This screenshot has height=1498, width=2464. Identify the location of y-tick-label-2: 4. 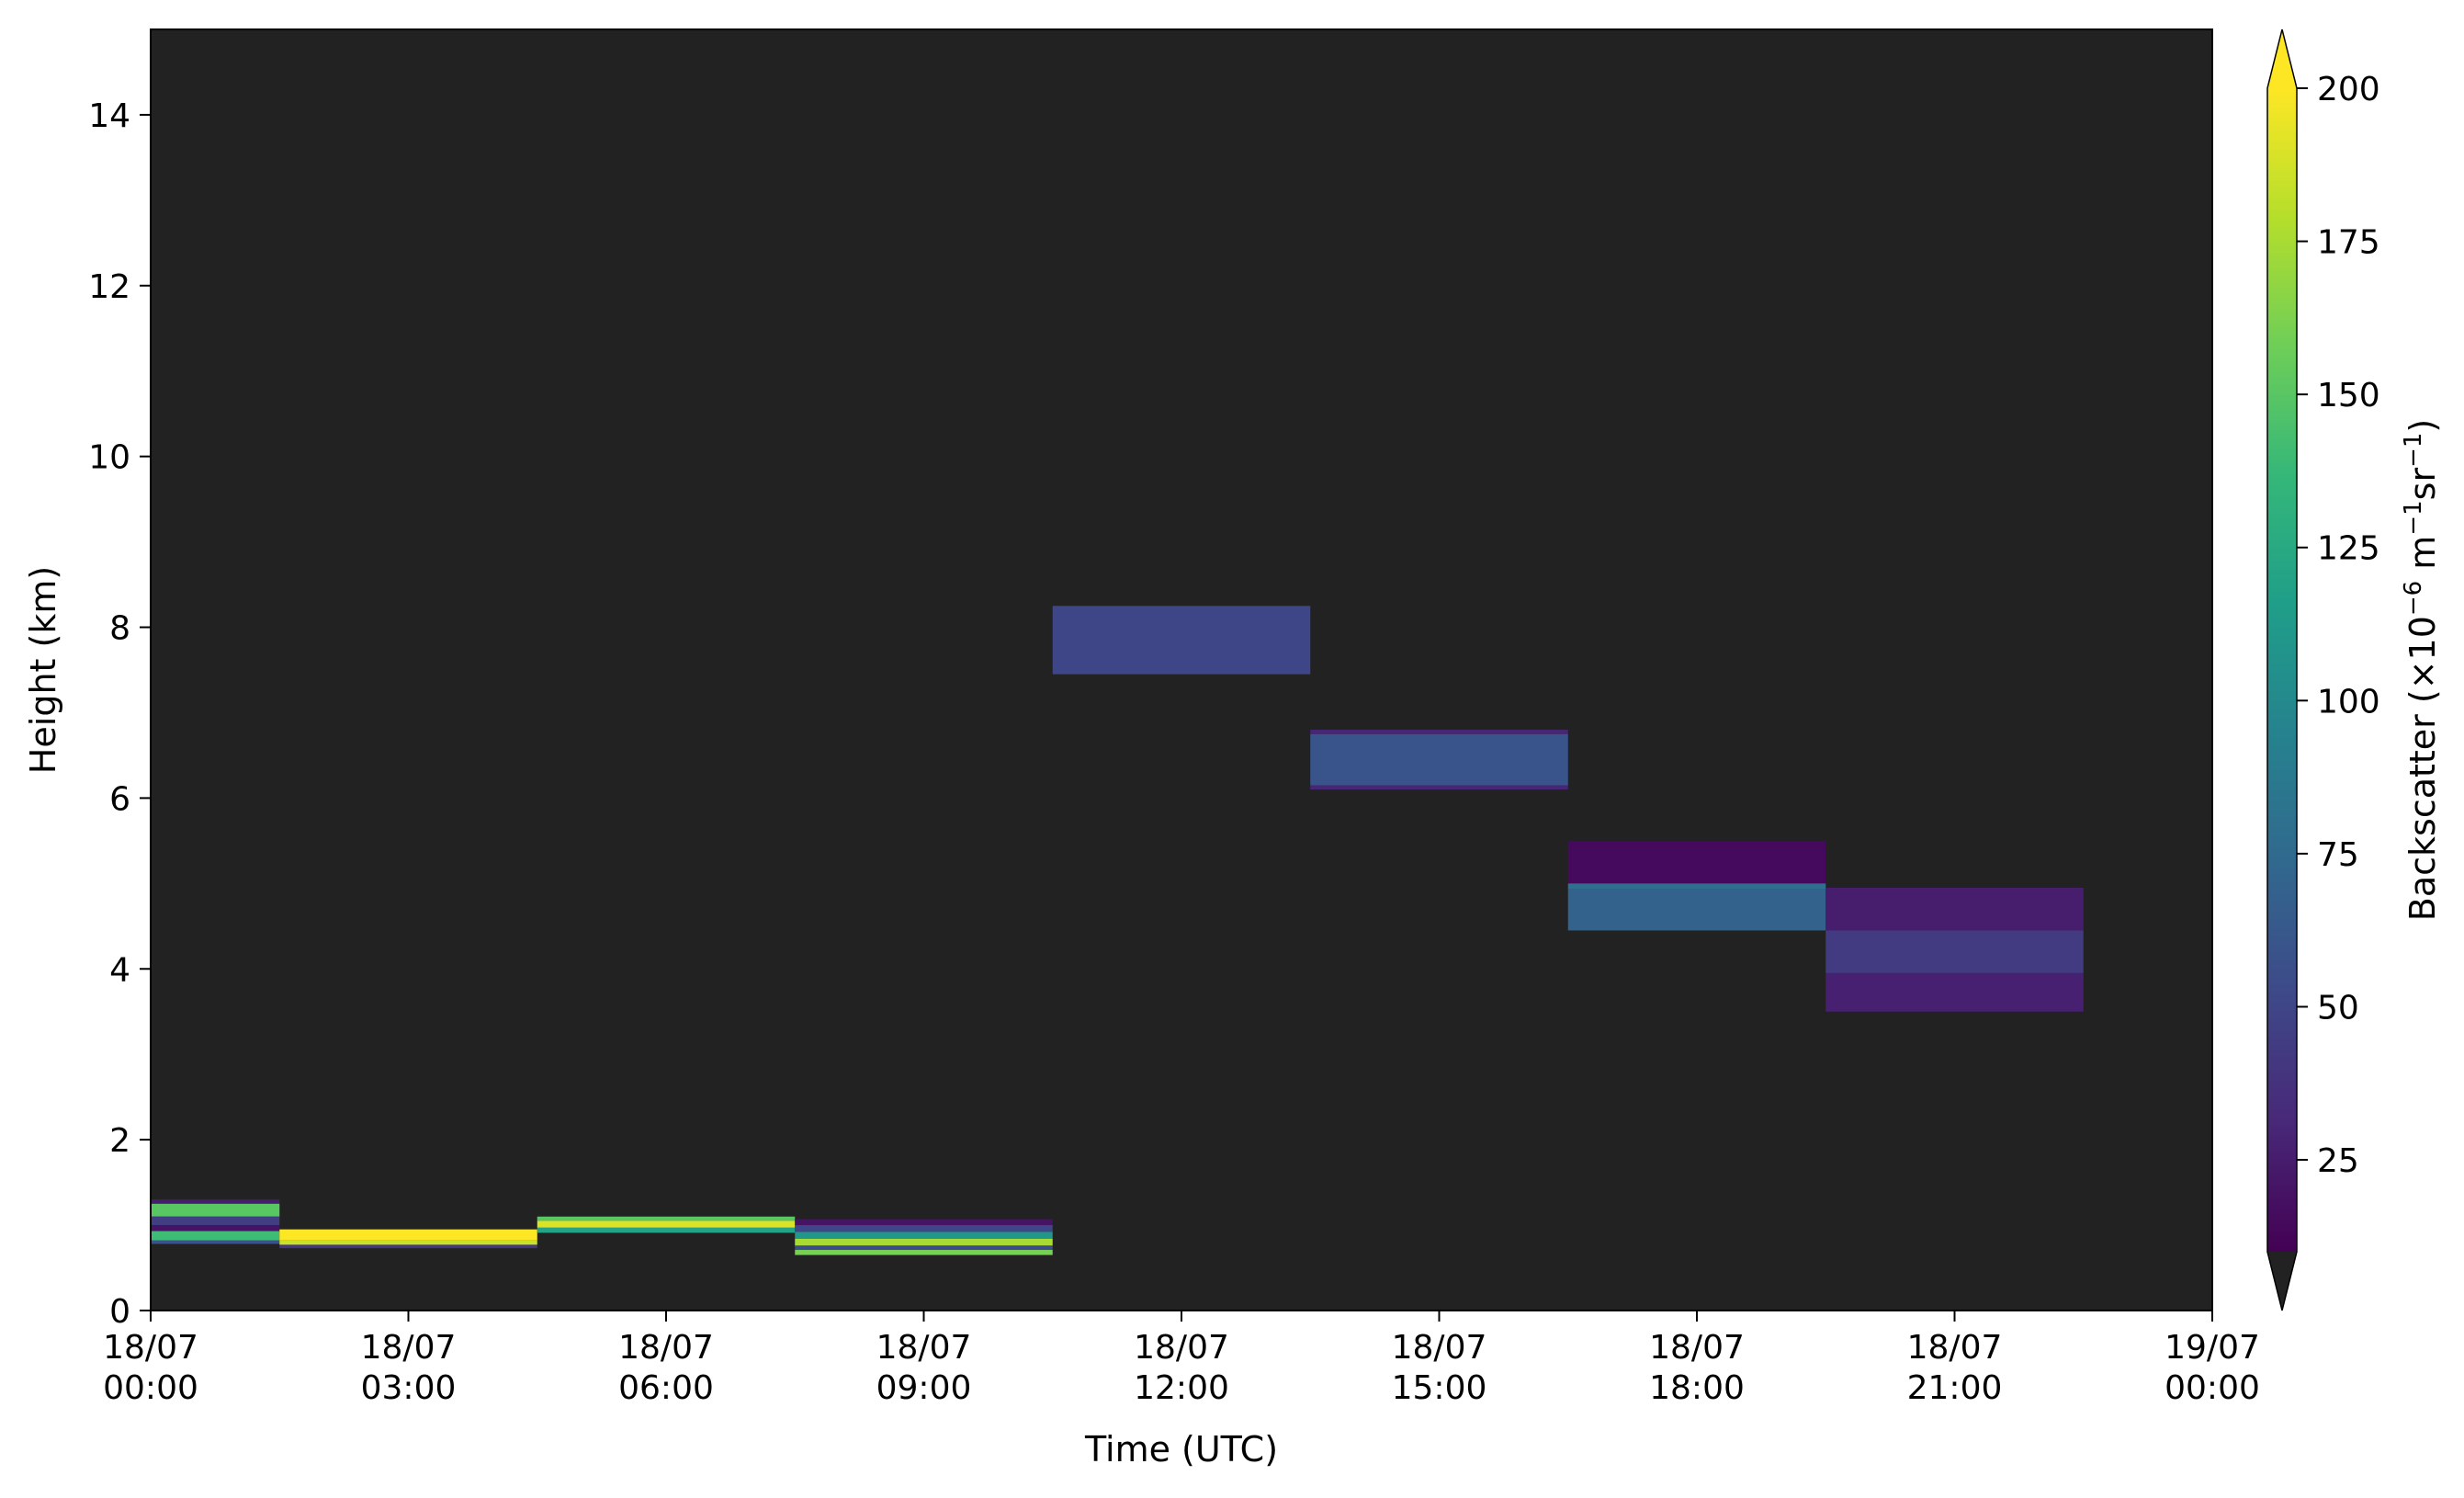
(120, 970).